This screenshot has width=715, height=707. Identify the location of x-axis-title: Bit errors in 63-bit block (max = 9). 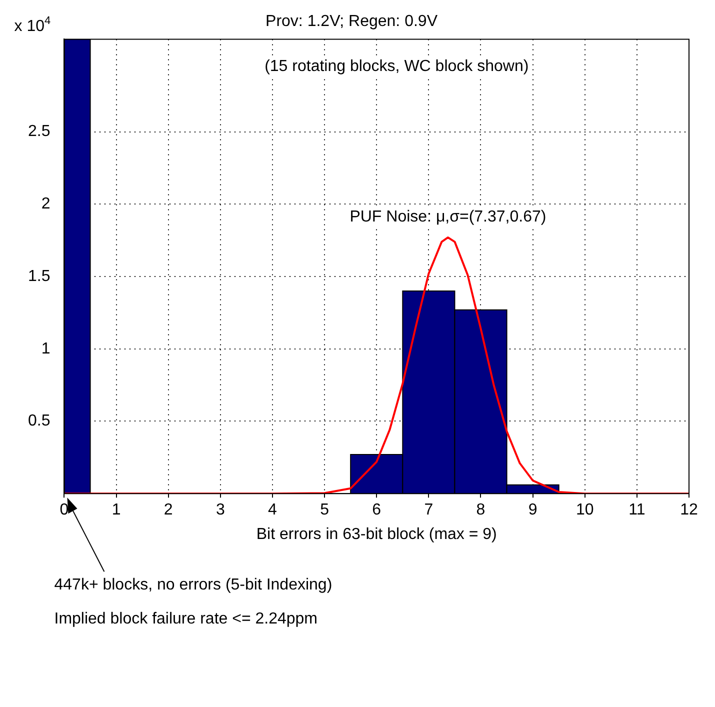
(376, 534).